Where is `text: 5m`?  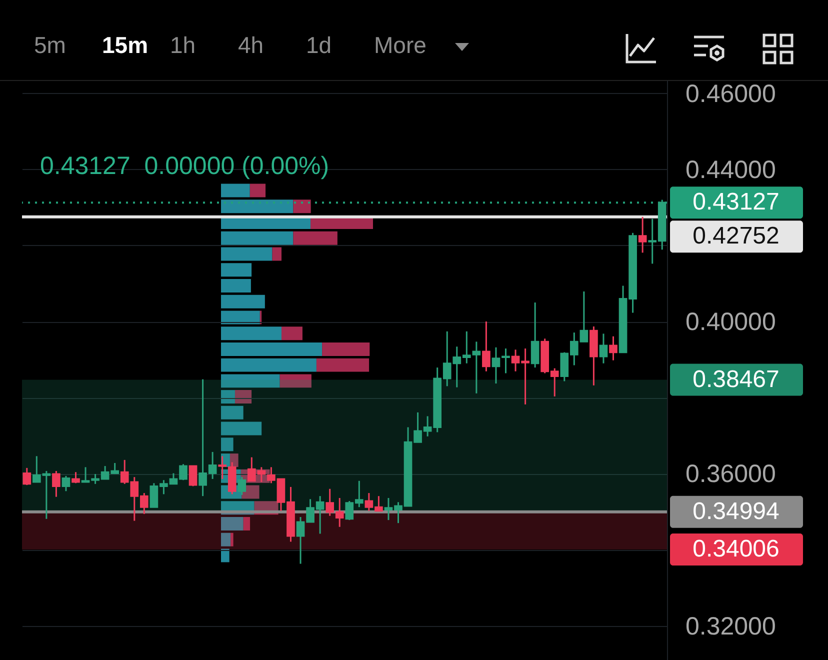
text: 5m is located at coordinates (50, 45).